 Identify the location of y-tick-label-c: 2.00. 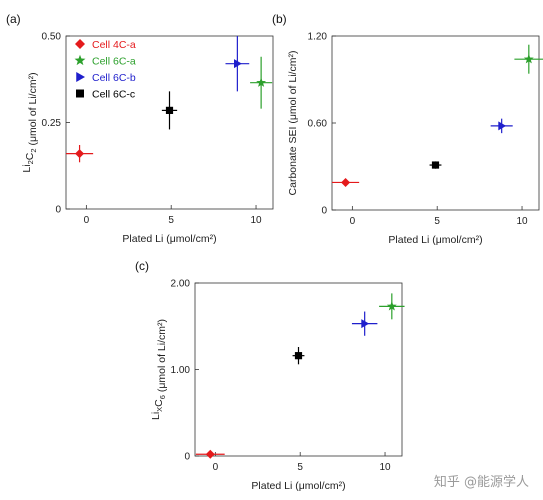
(181, 284).